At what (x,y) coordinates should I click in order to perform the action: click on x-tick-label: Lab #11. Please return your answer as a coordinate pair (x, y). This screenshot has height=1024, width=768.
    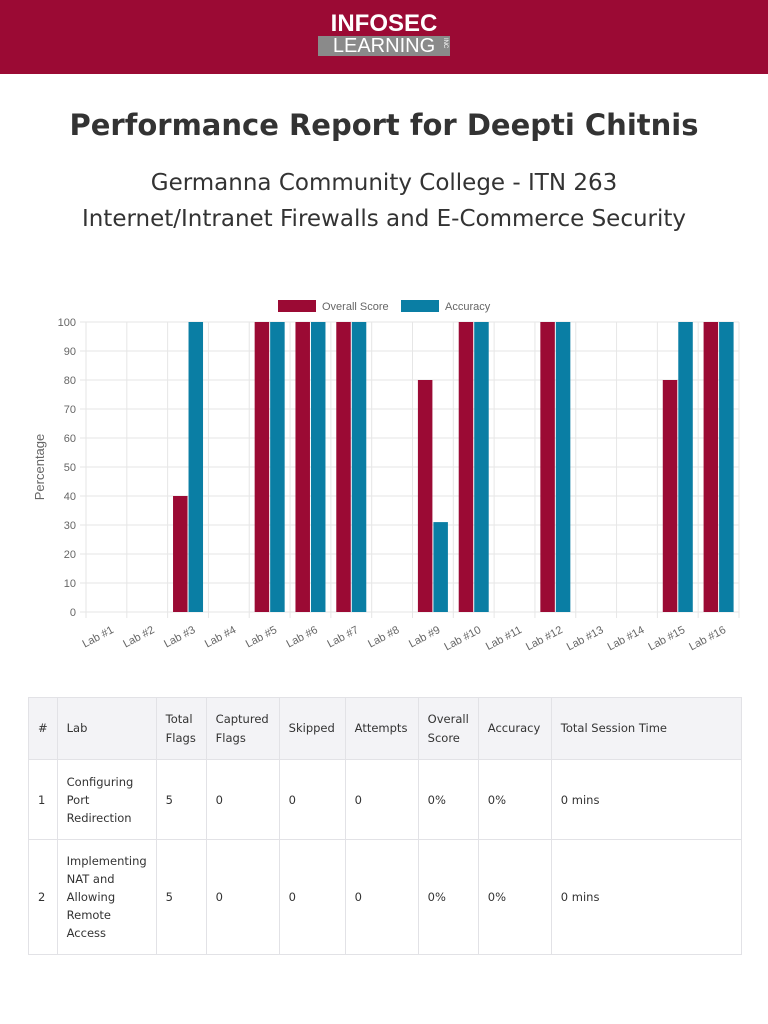
    Looking at the image, I should click on (504, 638).